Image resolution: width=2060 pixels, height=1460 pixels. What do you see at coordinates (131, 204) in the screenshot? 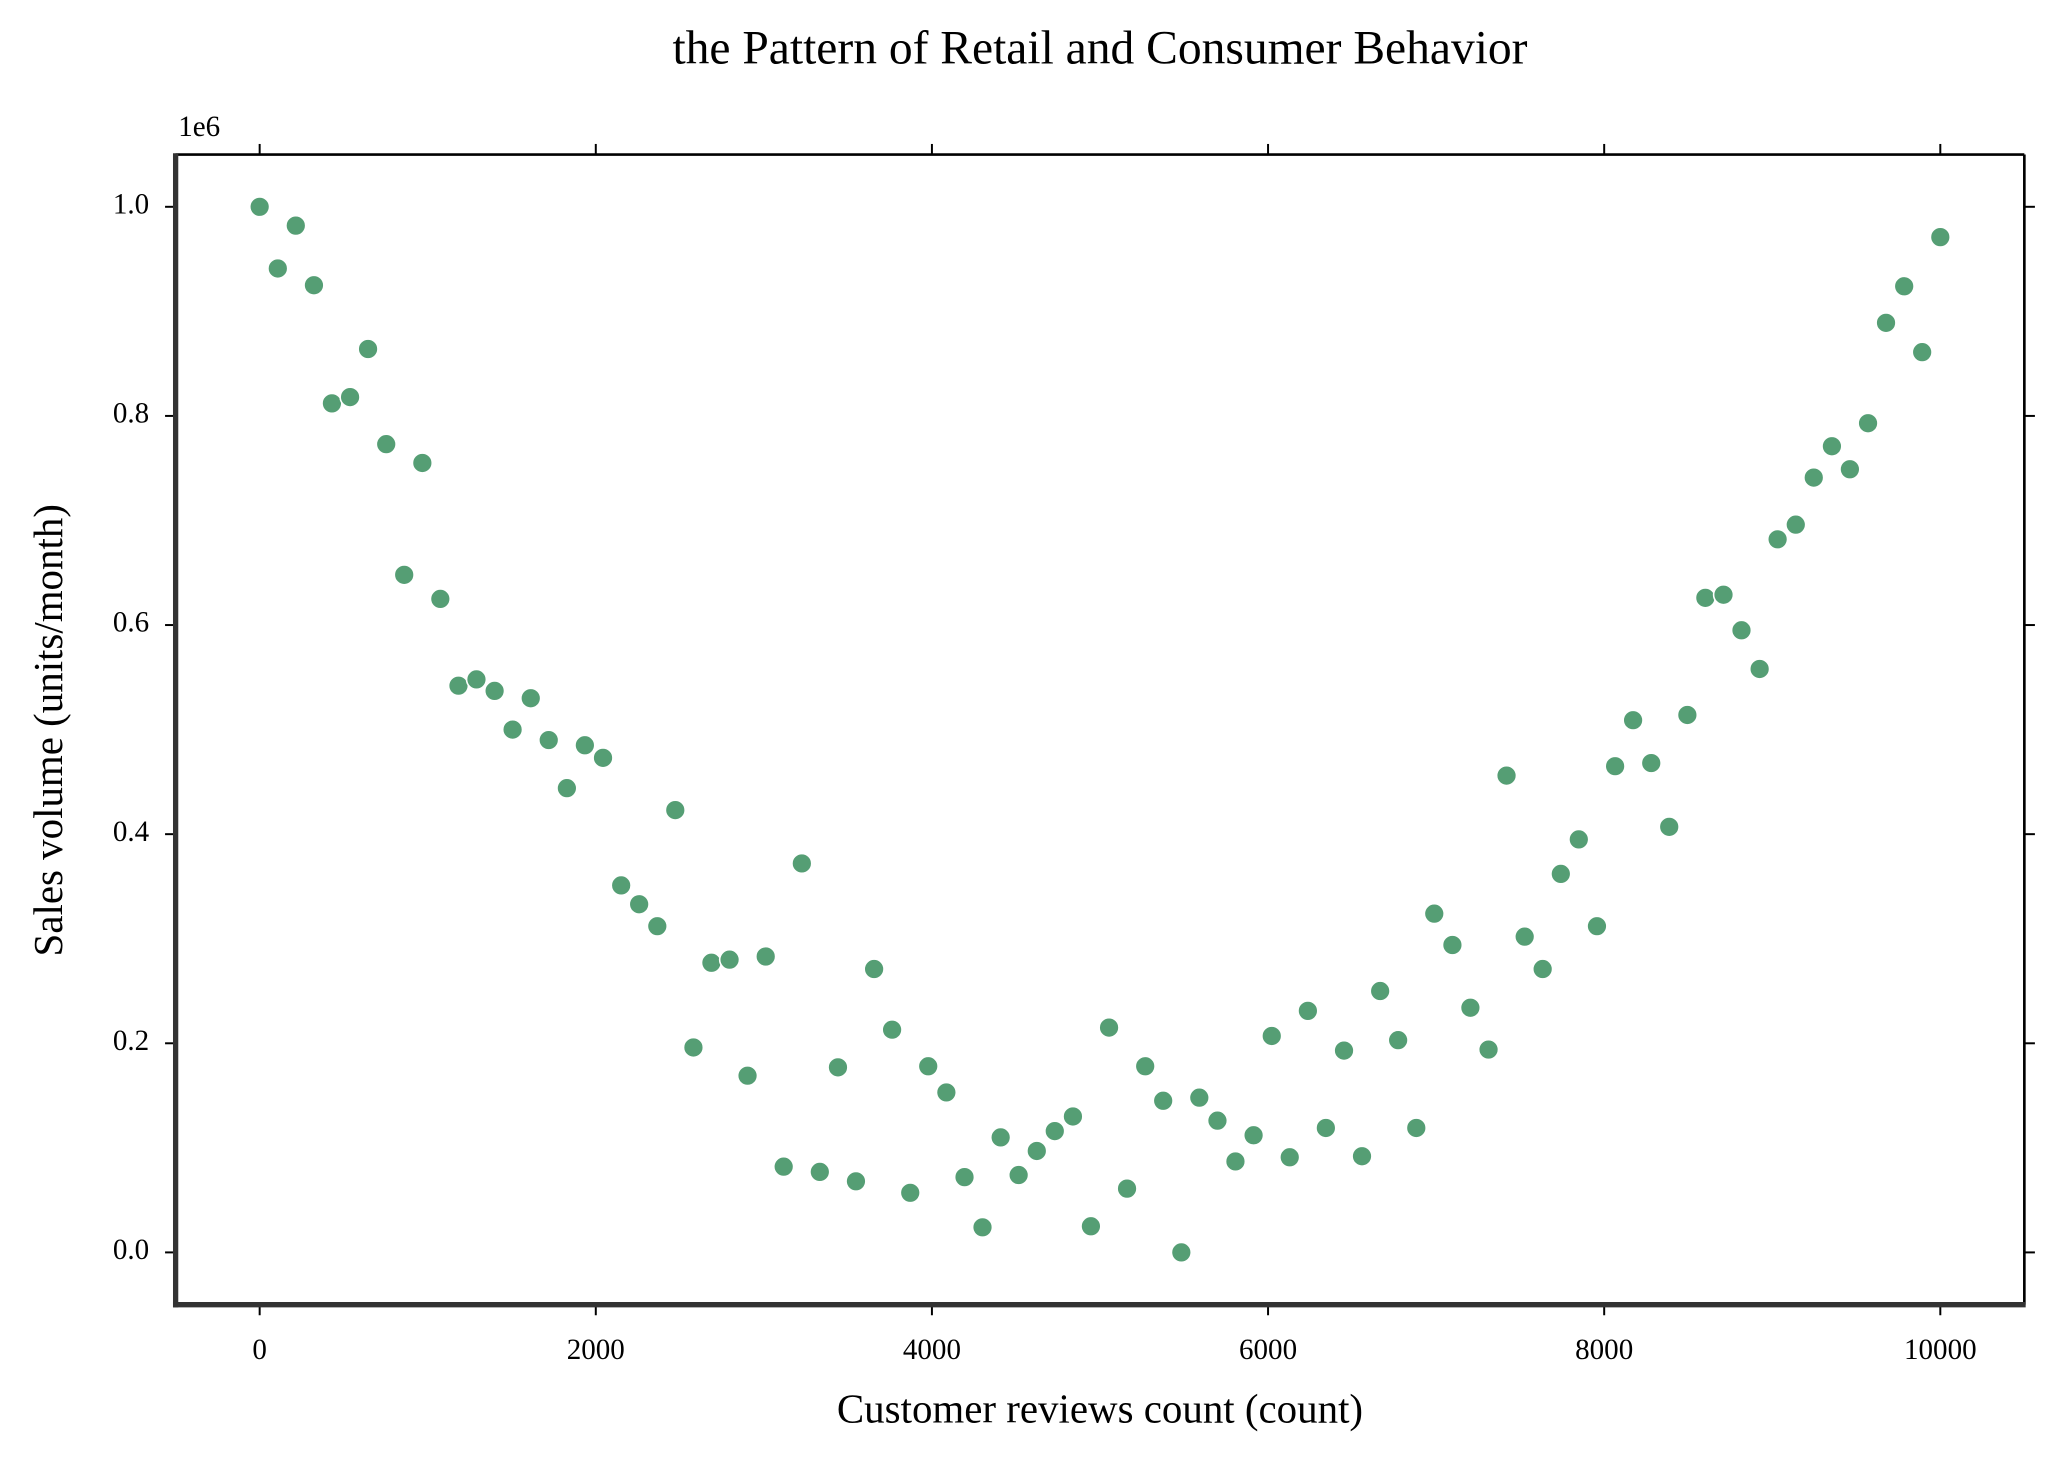
I see `y-tick-label: 1.0` at bounding box center [131, 204].